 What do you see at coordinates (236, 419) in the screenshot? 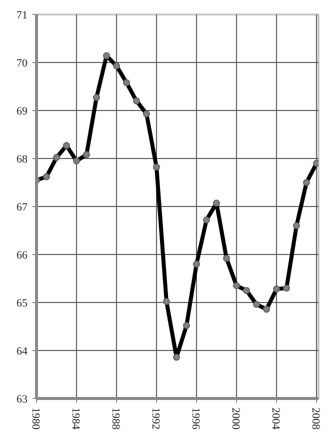
I see `x-tick-label: 2000` at bounding box center [236, 419].